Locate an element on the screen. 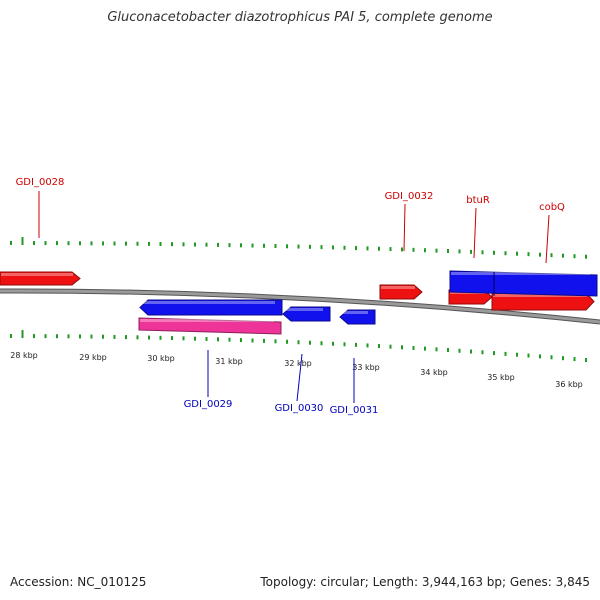 This screenshot has width=600, height=600. bottom-tick-track is located at coordinates (298, 346).